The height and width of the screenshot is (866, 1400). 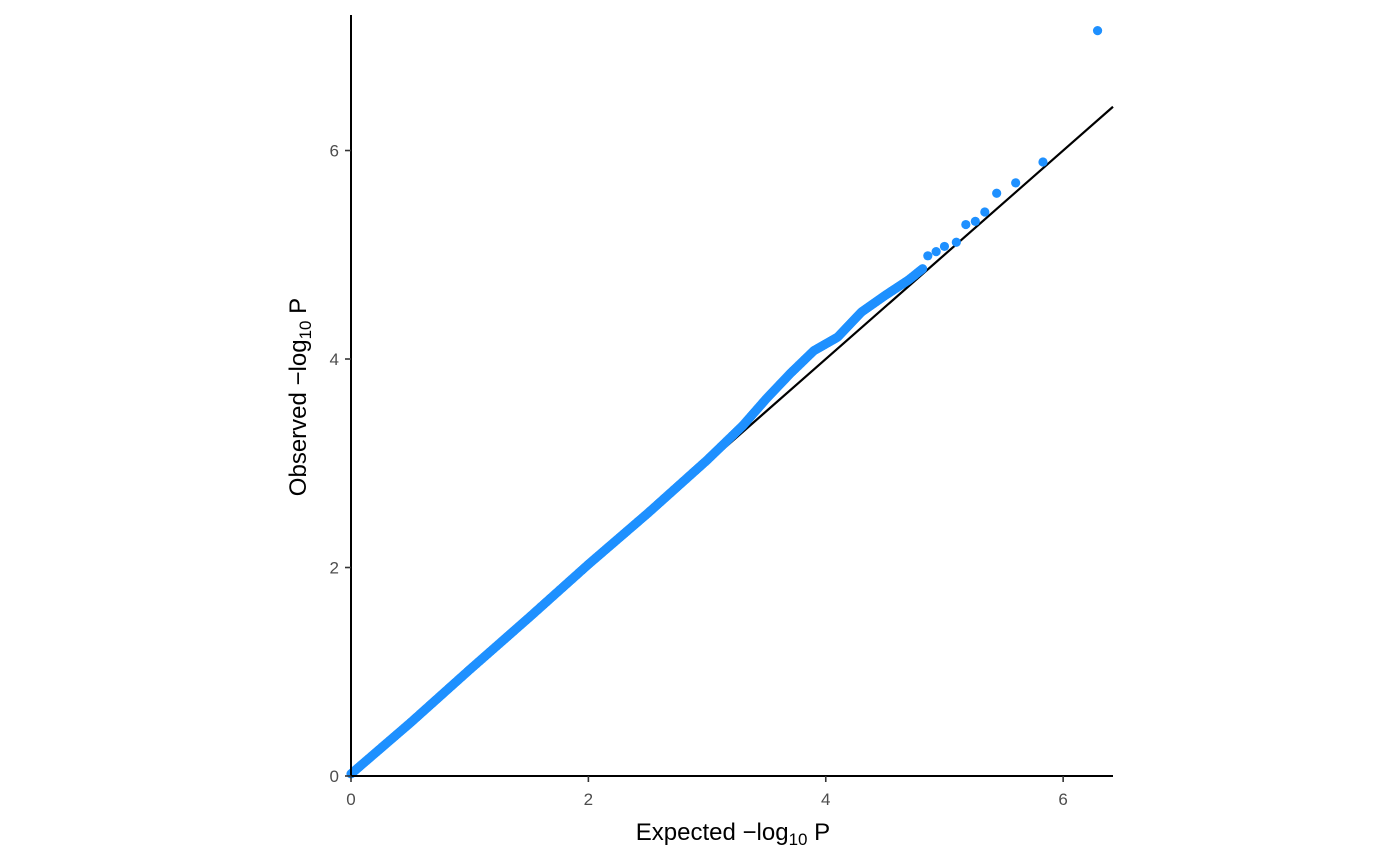 What do you see at coordinates (733, 834) in the screenshot?
I see `x-axis-title: Expected −log10 P` at bounding box center [733, 834].